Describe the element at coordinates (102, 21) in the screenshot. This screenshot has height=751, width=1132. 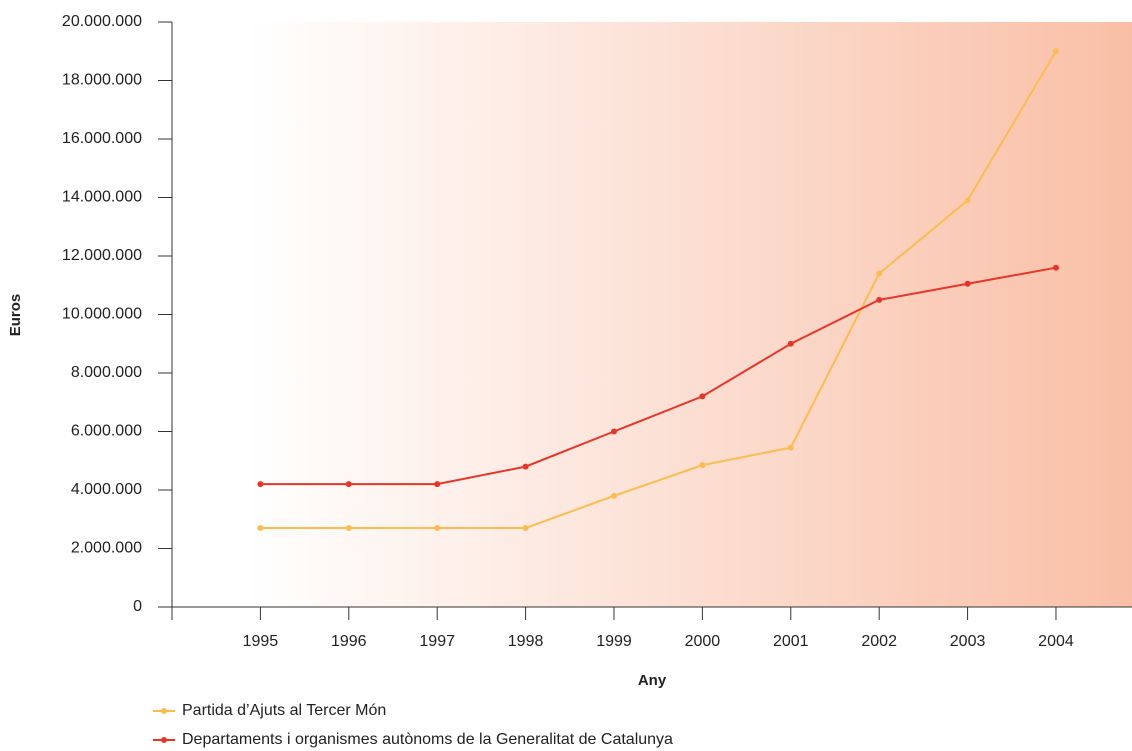
I see `y-tick-label: 20.000.000` at that location.